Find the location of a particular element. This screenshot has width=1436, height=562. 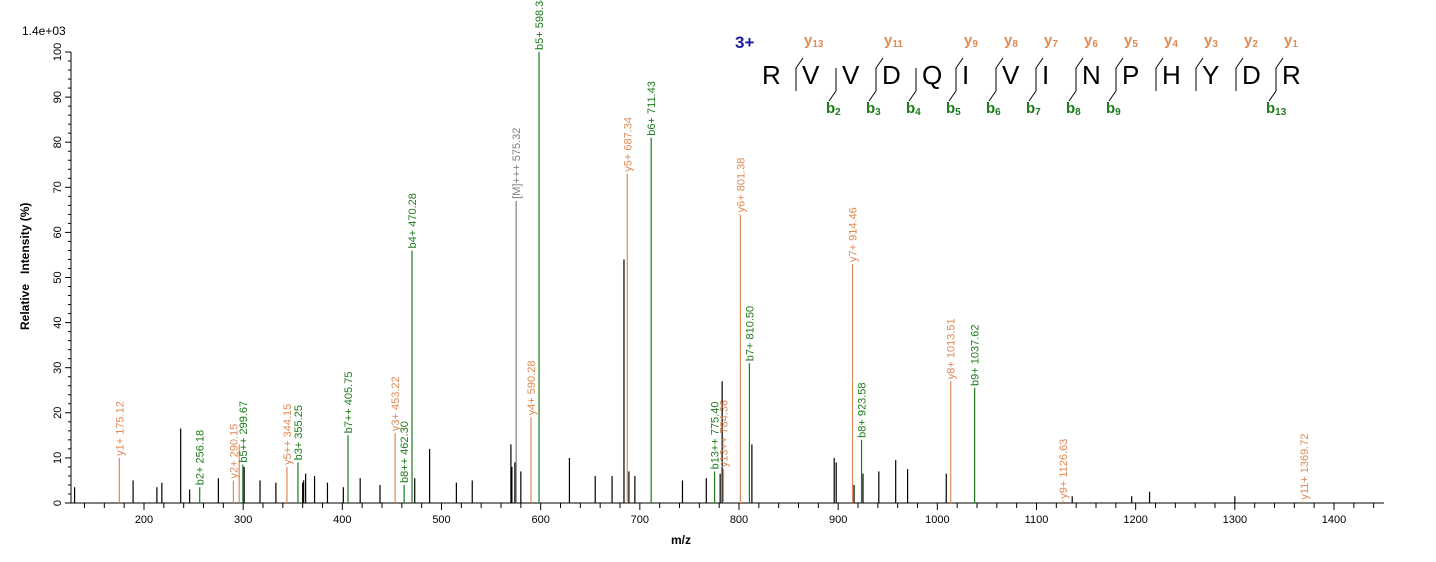

peak-label: y7+ 914.46 is located at coordinates (854, 234).